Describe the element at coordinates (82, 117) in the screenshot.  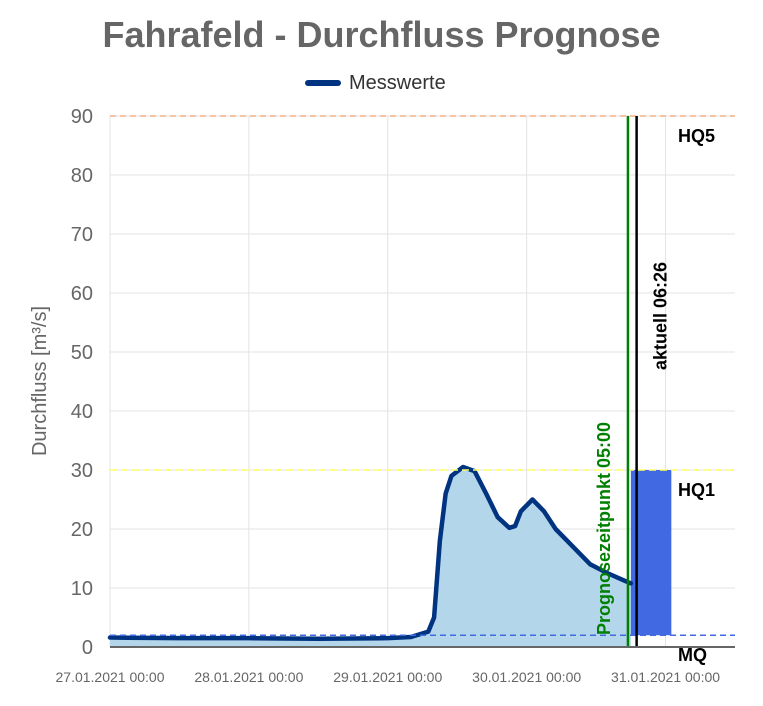
I see `y-tick-label: 90` at that location.